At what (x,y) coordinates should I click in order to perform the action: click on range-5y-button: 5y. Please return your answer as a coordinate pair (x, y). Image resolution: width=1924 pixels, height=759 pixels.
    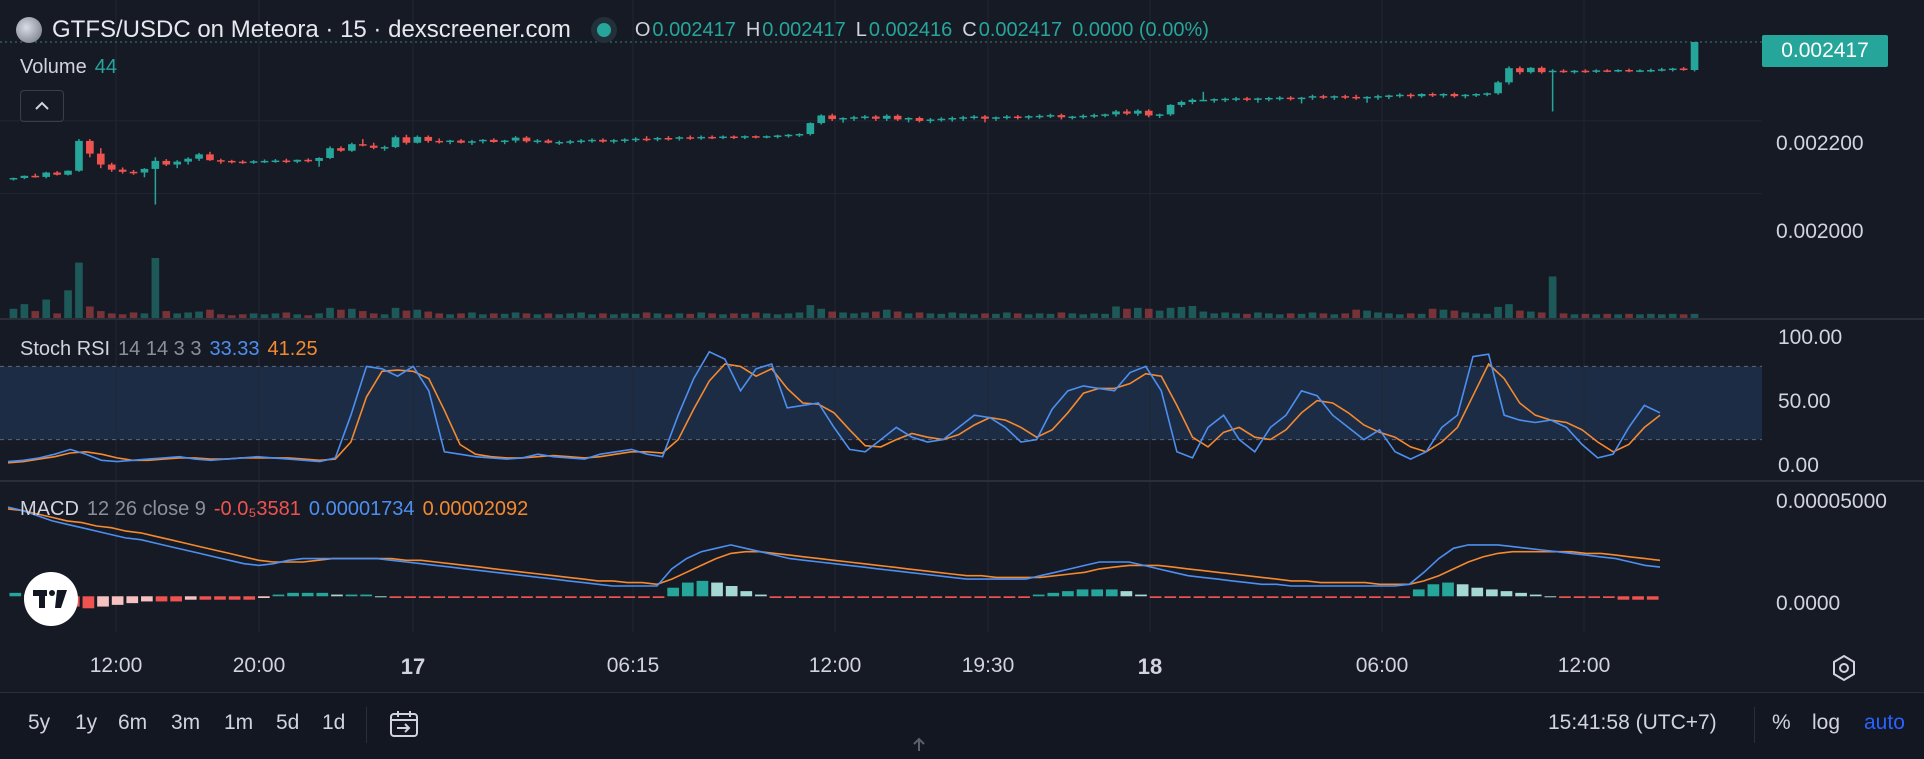
    Looking at the image, I should click on (39, 722).